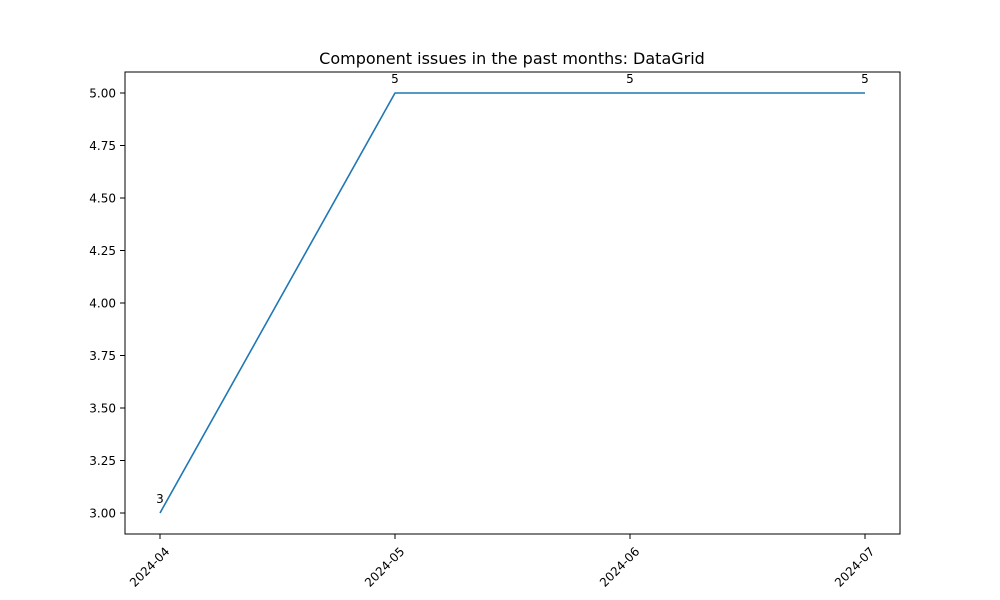 This screenshot has width=1000, height=600. What do you see at coordinates (160, 499) in the screenshot?
I see `data-label: 3` at bounding box center [160, 499].